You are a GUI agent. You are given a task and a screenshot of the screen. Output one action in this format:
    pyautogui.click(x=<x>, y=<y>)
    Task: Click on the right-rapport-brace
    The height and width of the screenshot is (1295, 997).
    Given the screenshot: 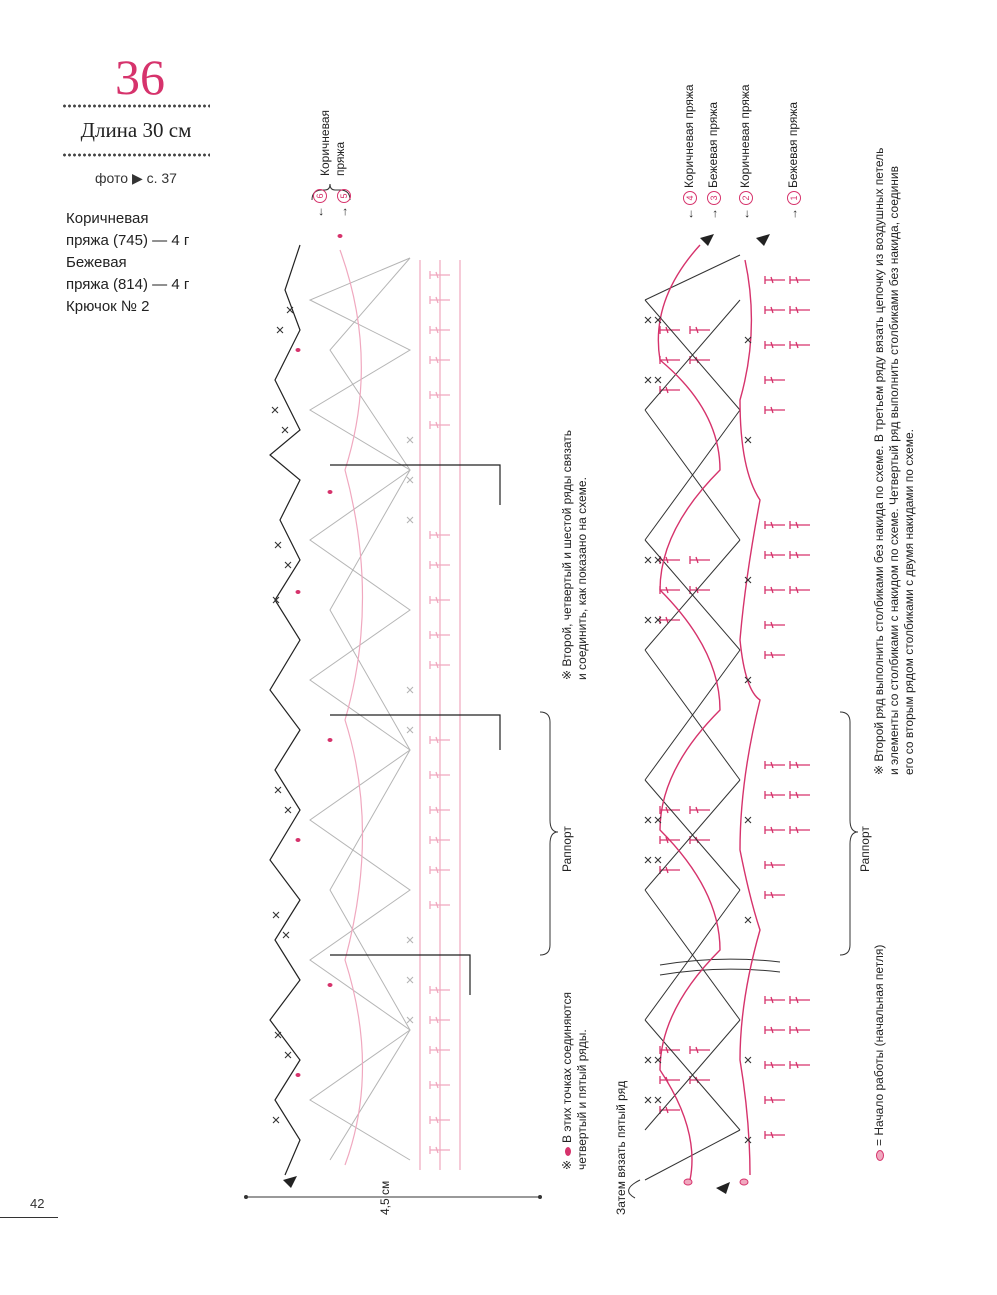 What is the action you would take?
    pyautogui.click(x=849, y=833)
    